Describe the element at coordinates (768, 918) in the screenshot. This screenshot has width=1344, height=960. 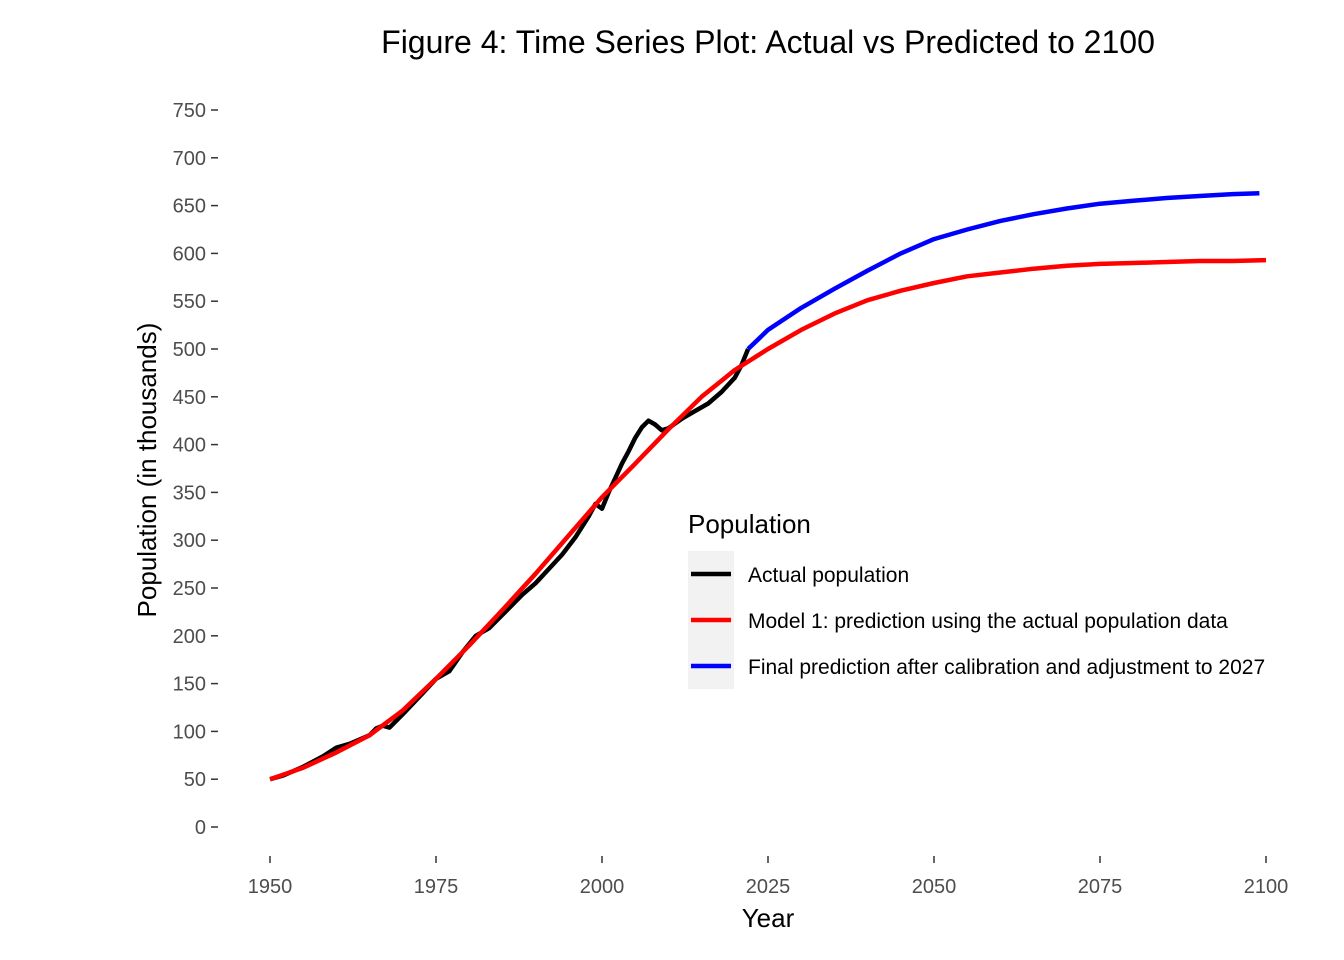
I see `x-axis-title: Year` at that location.